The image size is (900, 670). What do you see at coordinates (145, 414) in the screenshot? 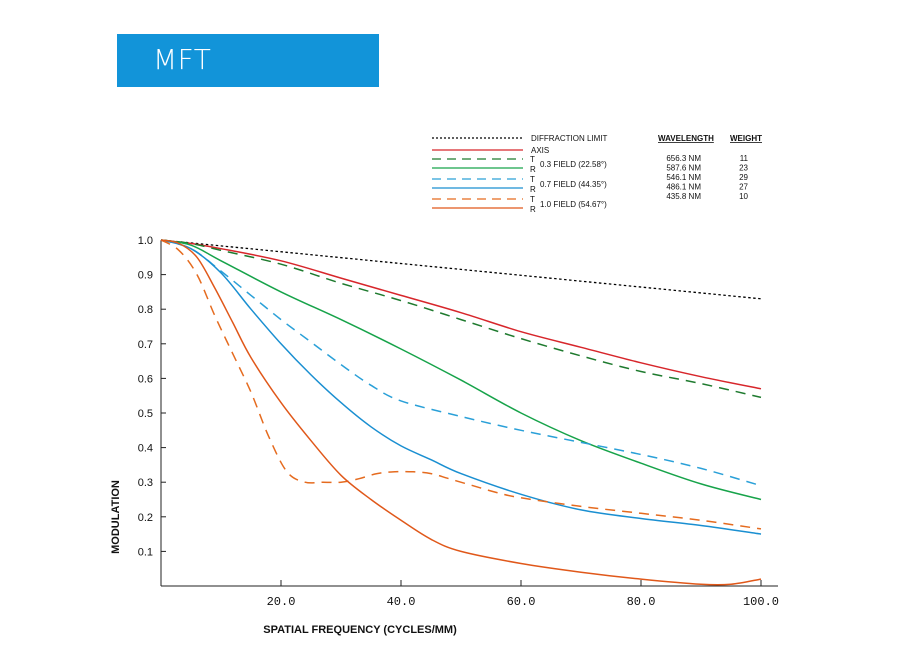
I see `y-tick-label: 0.5` at bounding box center [145, 414].